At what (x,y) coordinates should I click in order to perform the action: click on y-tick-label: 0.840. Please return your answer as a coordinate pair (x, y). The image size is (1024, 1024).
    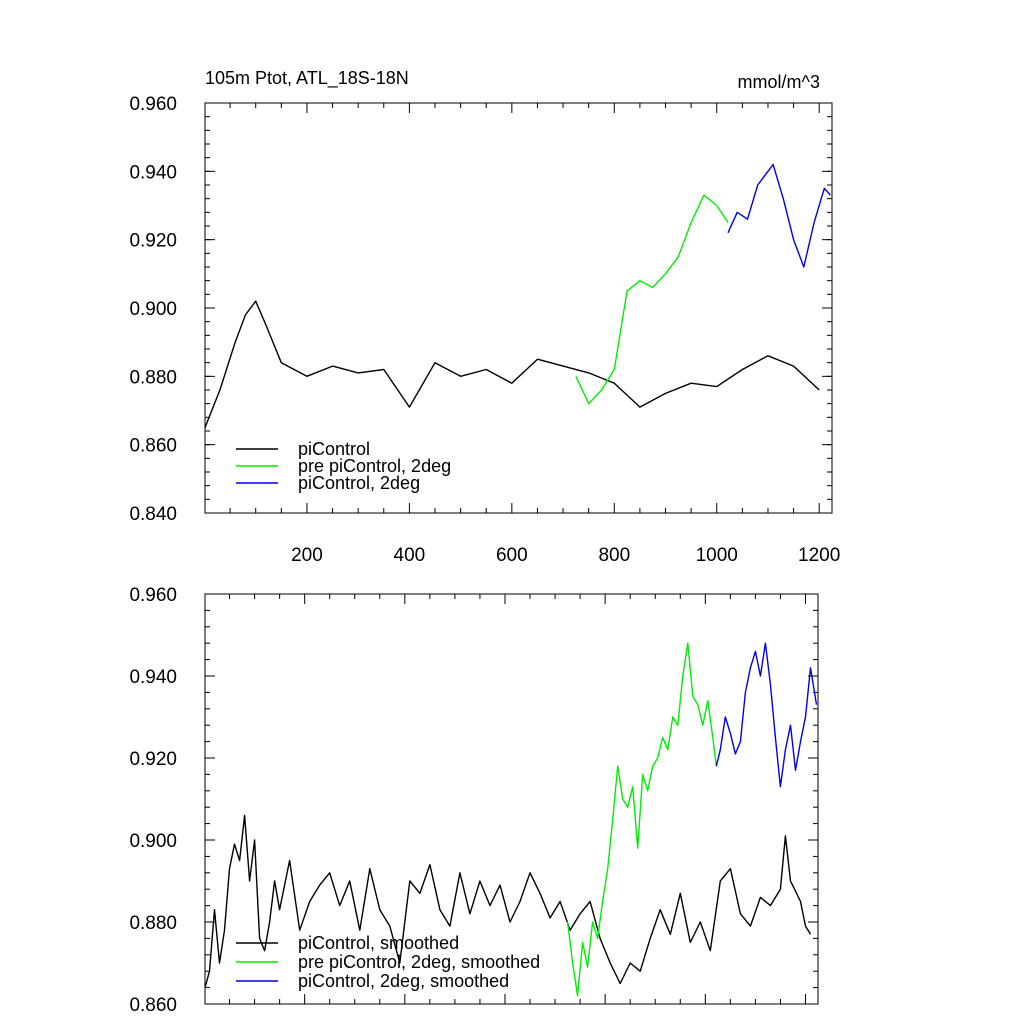
    Looking at the image, I should click on (153, 514).